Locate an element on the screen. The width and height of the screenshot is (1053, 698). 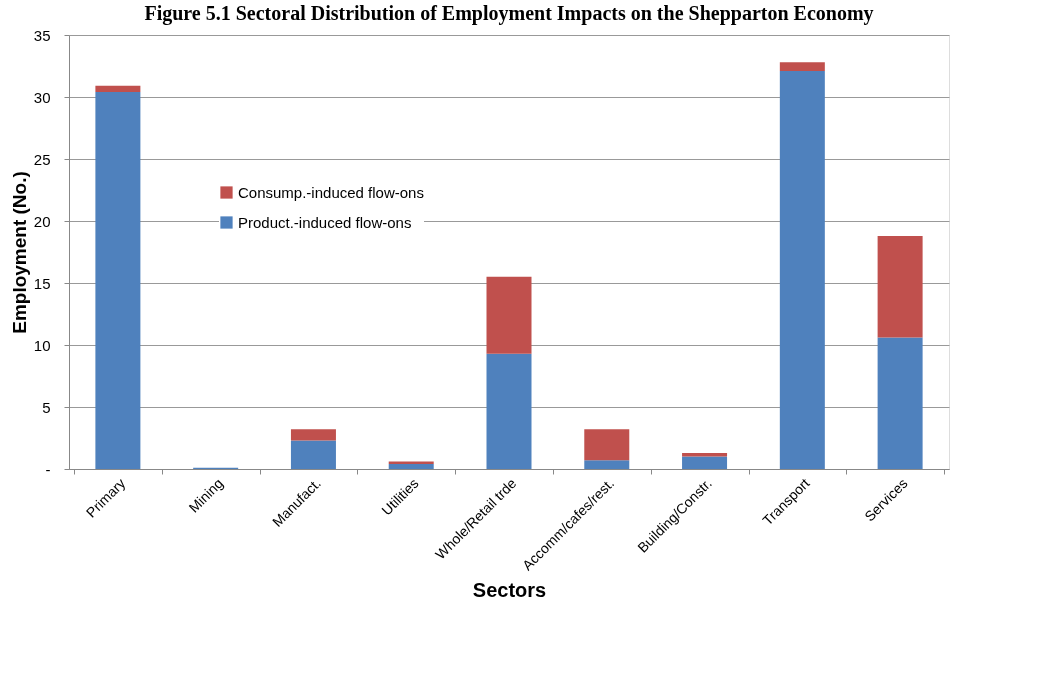
y-axis-title: Employment (No.) is located at coordinates (19, 252).